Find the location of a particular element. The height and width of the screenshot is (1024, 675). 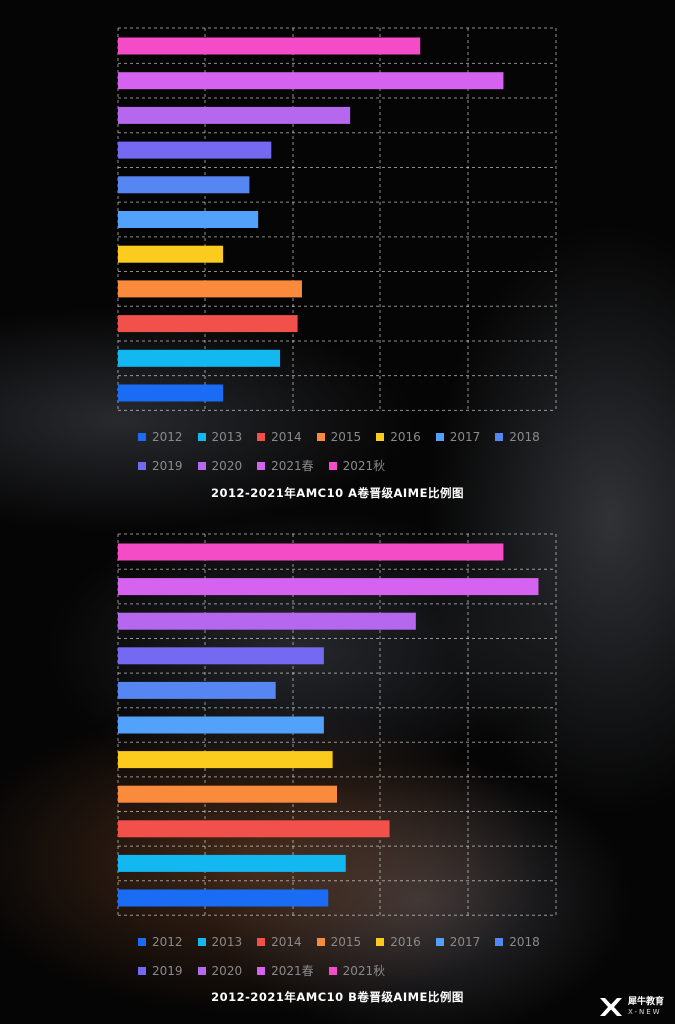

logo-cn-text: 犀牛教育 is located at coordinates (646, 1002).